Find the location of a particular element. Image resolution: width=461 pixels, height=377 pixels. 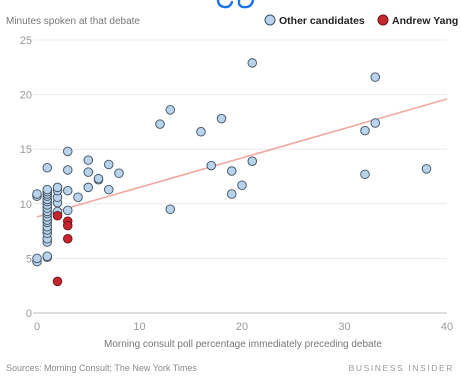

y-tick-label: 10 is located at coordinates (26, 205).